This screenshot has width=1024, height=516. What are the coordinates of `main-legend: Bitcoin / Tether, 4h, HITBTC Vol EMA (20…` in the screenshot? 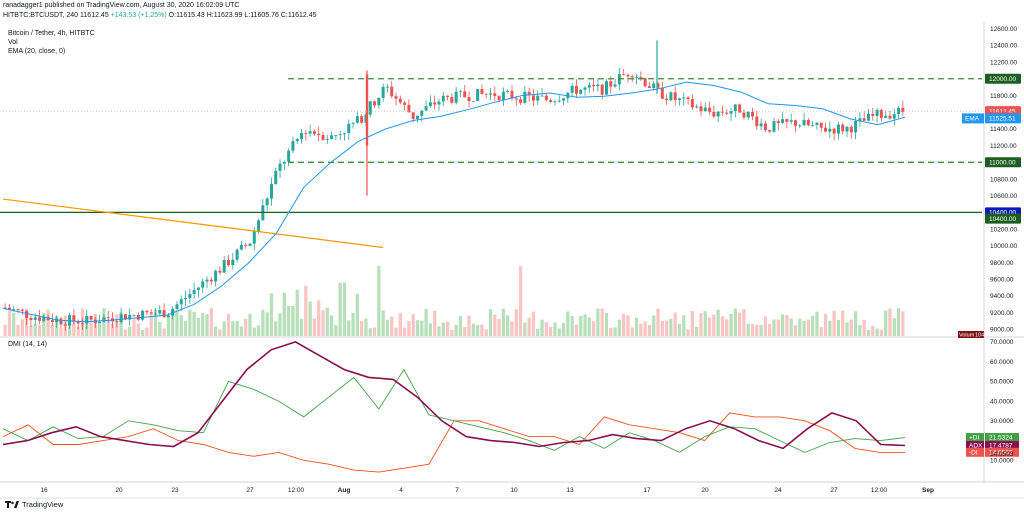 It's located at (51, 42).